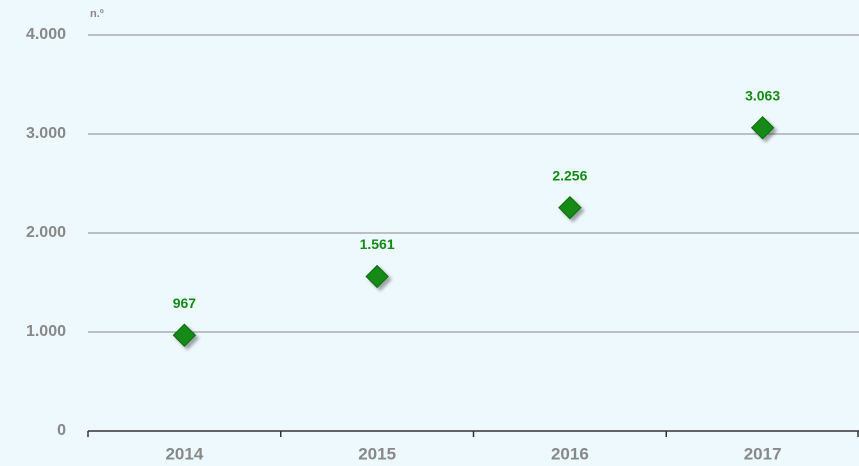 The height and width of the screenshot is (466, 859). What do you see at coordinates (762, 95) in the screenshot?
I see `data-label: 3.063` at bounding box center [762, 95].